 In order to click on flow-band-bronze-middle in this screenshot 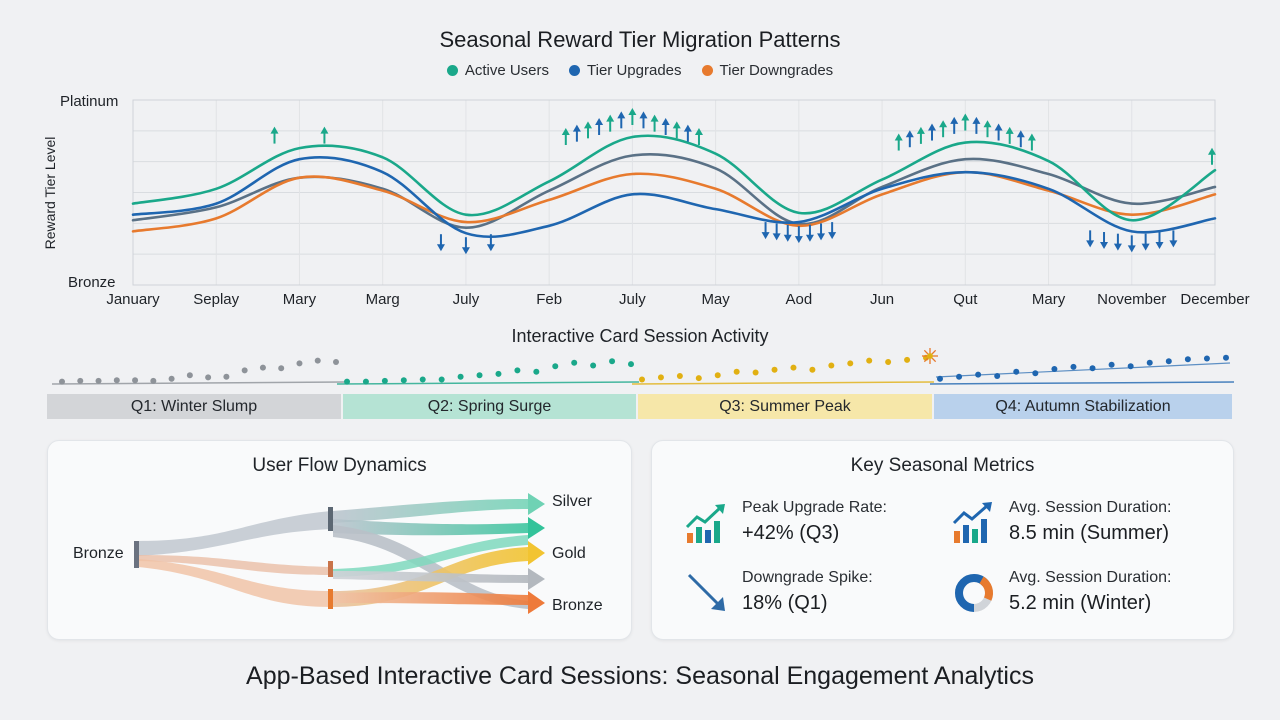, I will do `click(234, 565)`.